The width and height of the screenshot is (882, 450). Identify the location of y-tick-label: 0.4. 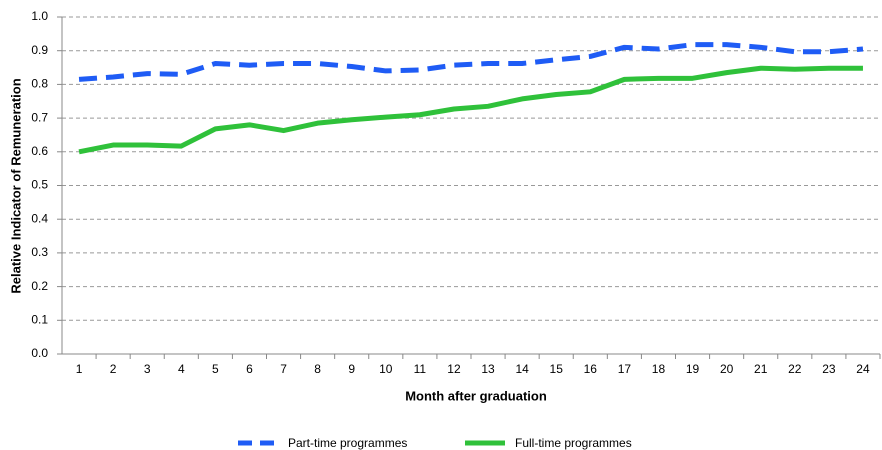
(39, 218).